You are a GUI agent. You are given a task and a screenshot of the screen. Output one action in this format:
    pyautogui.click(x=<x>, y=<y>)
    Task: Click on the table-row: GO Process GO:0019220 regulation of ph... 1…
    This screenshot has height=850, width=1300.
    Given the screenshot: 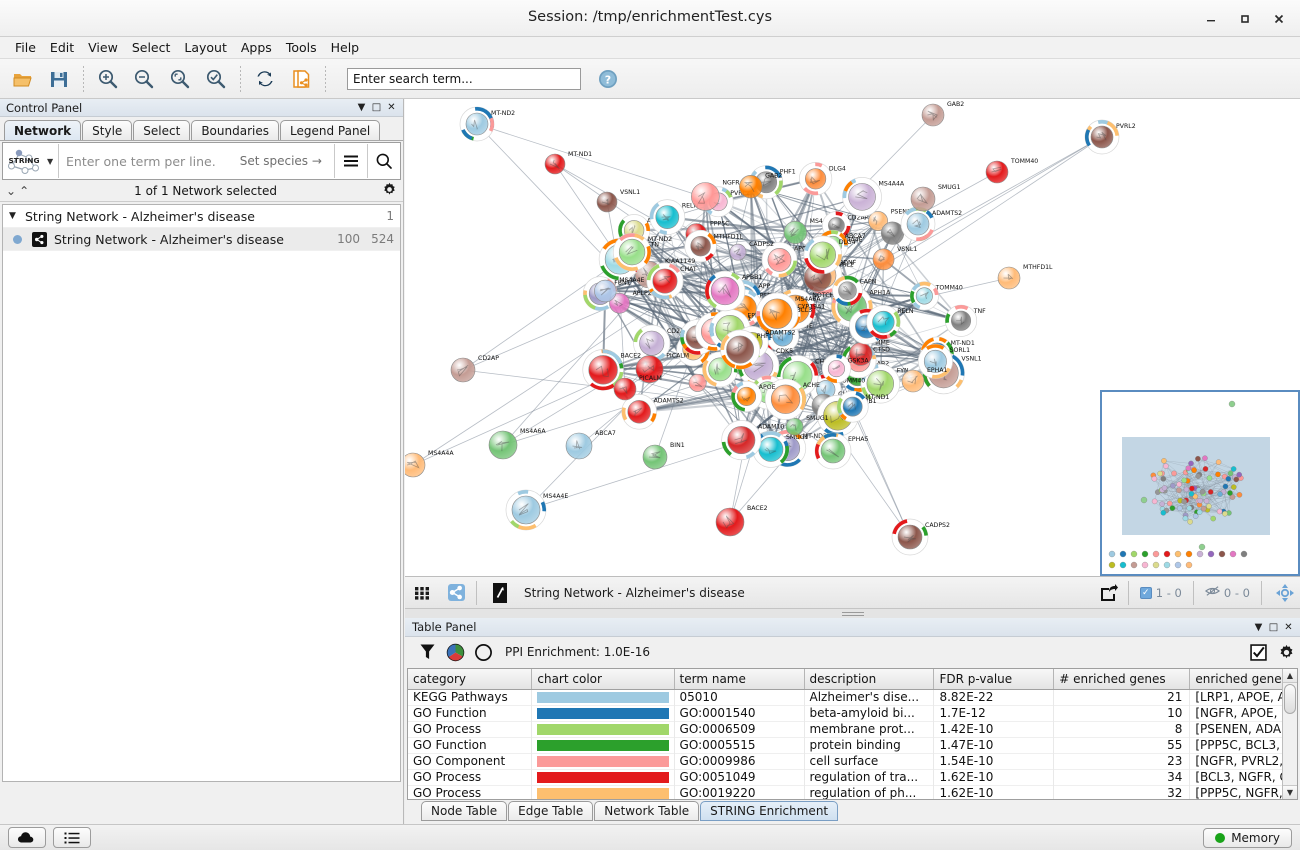 What is the action you would take?
    pyautogui.click(x=852, y=792)
    